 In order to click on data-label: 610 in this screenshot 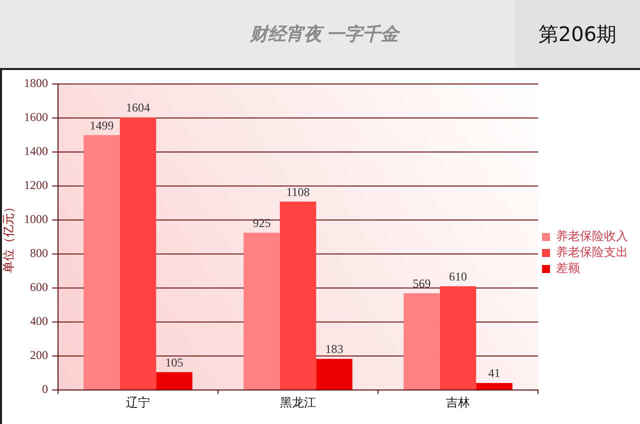, I will do `click(458, 276)`.